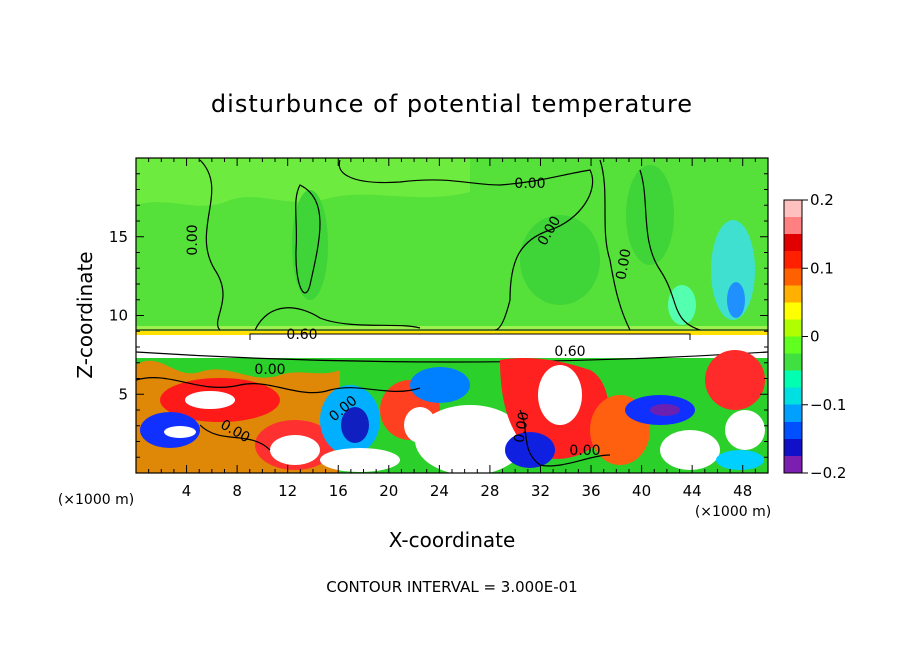 This screenshot has height=654, width=904. What do you see at coordinates (742, 491) in the screenshot?
I see `x-tick-label: 48` at bounding box center [742, 491].